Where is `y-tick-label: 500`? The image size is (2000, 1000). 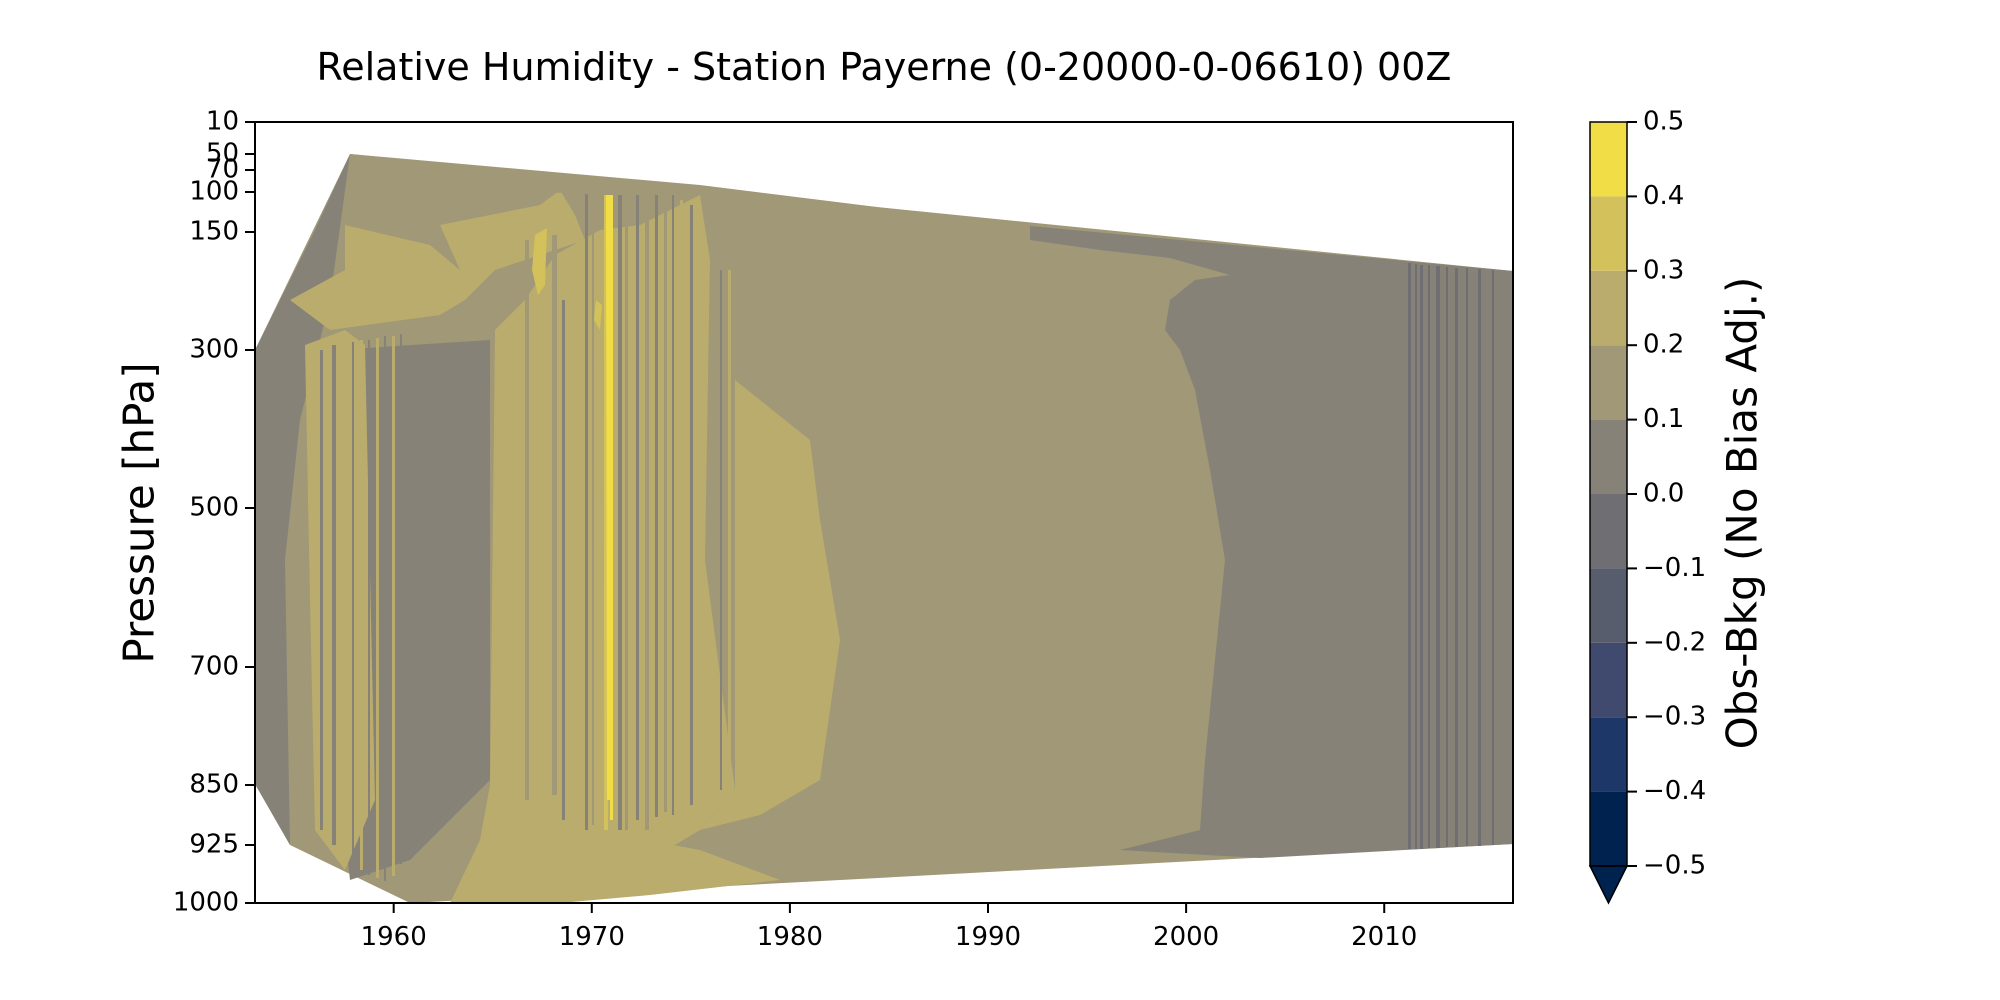
y-tick-label: 500 is located at coordinates (214, 508).